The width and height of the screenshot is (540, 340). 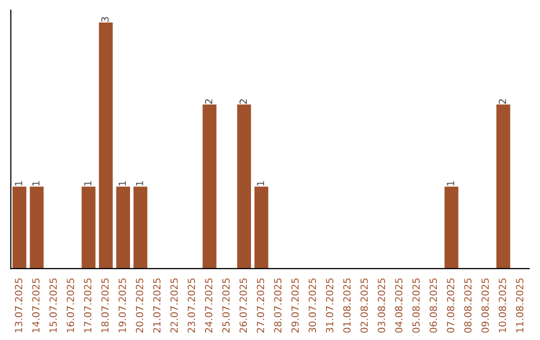 What do you see at coordinates (330, 305) in the screenshot?
I see `x-tick-label: 31.07.2025` at bounding box center [330, 305].